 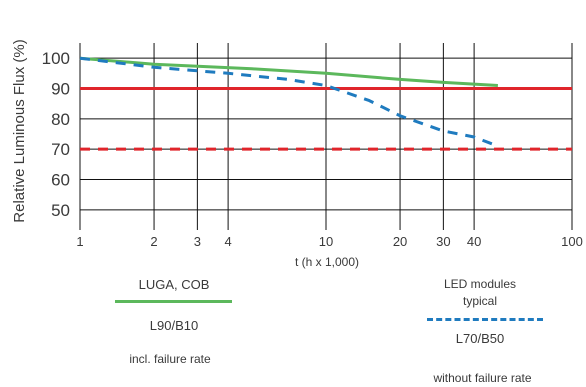 What do you see at coordinates (170, 359) in the screenshot?
I see `legend-left-note: incl. failure rate` at bounding box center [170, 359].